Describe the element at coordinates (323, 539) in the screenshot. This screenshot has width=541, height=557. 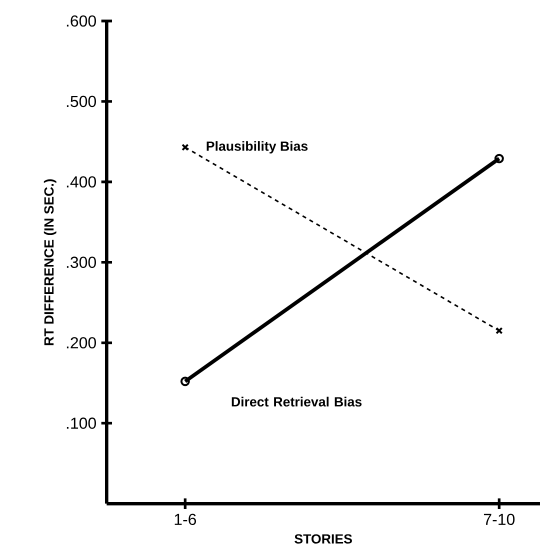
I see `x-axis-title: STORIES` at that location.